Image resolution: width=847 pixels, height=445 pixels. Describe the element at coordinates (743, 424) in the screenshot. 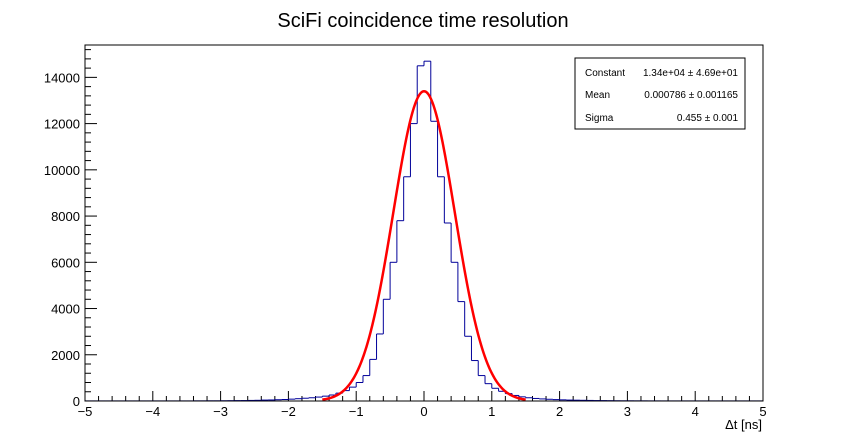

I see `x-axis-title: Δt [ns]` at that location.